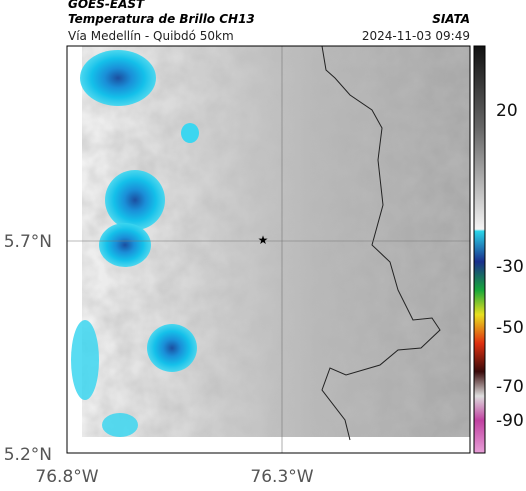 The height and width of the screenshot is (491, 526). I want to click on product: Temperatura de Brillo CH13, so click(161, 19).